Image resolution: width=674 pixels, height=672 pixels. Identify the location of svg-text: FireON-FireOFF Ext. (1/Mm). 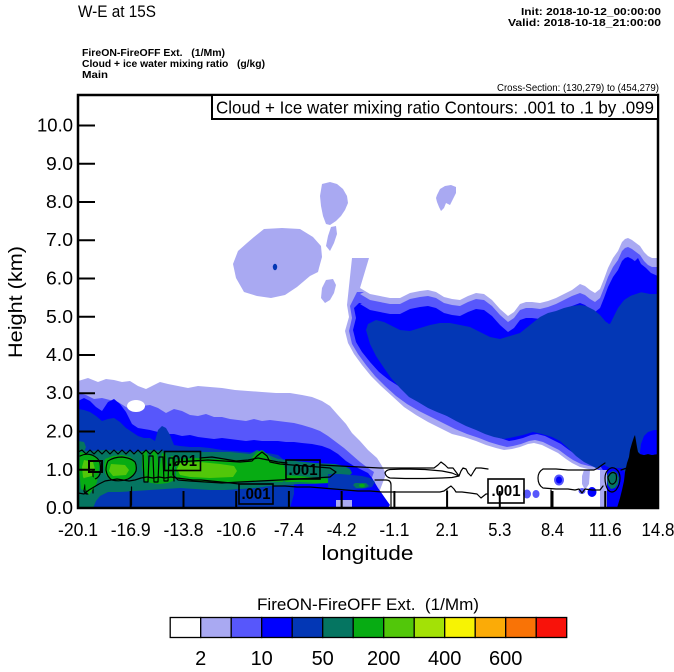
(368, 605).